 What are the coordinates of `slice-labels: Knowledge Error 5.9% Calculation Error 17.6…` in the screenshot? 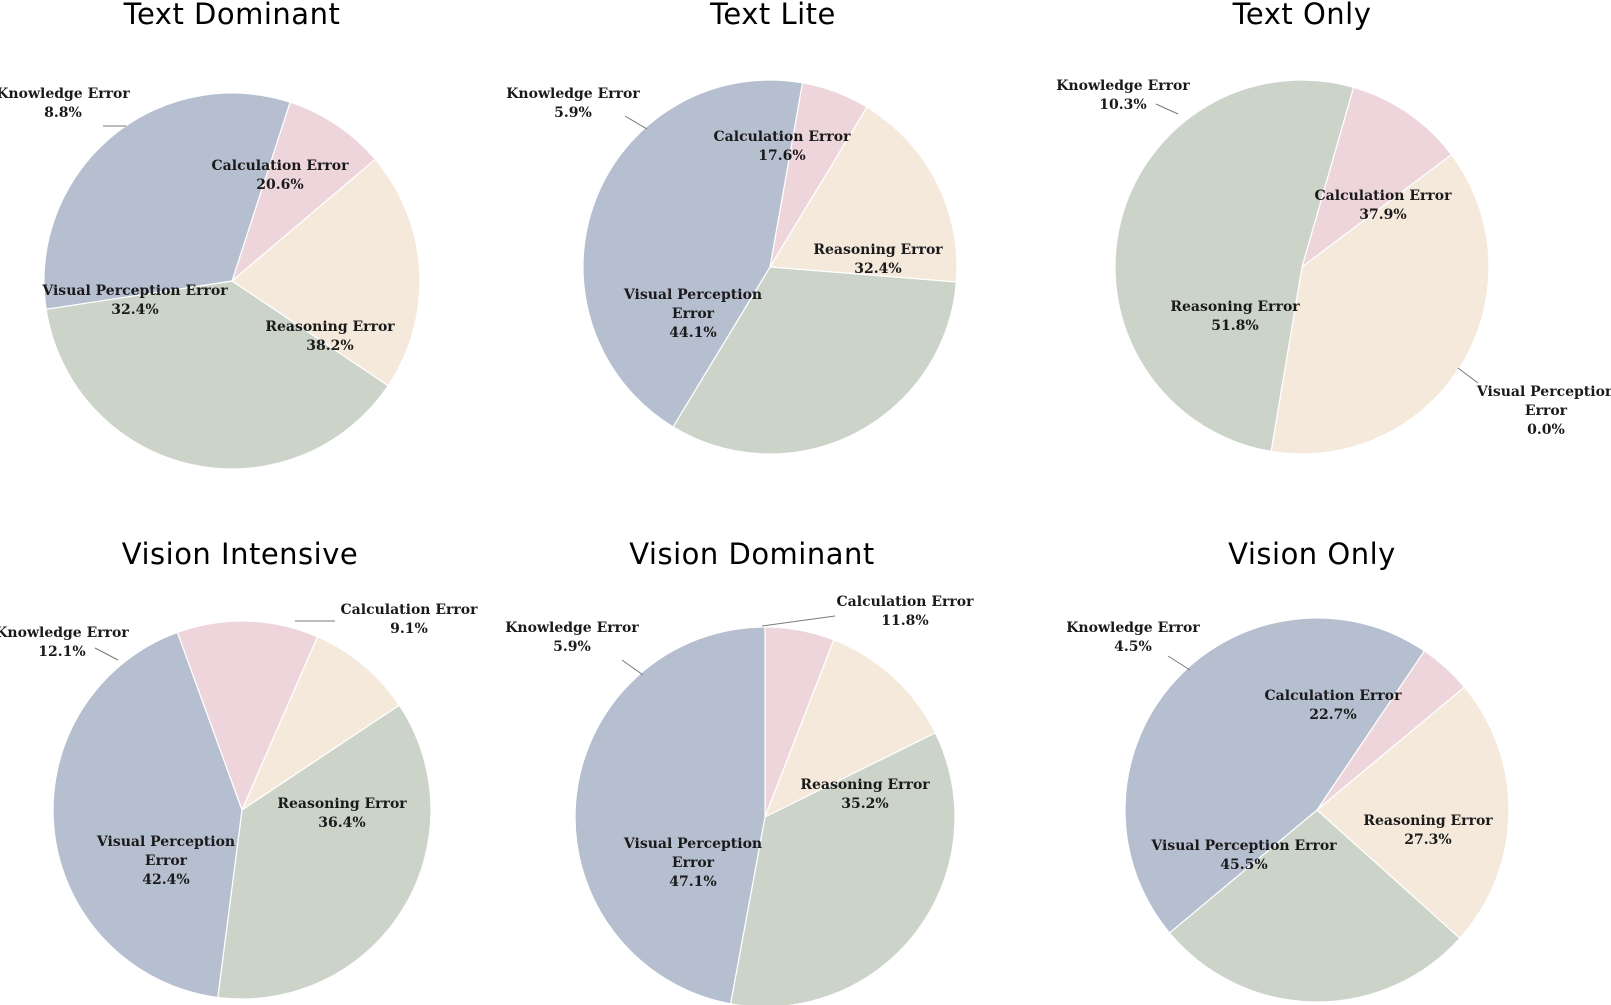 It's located at (724, 213).